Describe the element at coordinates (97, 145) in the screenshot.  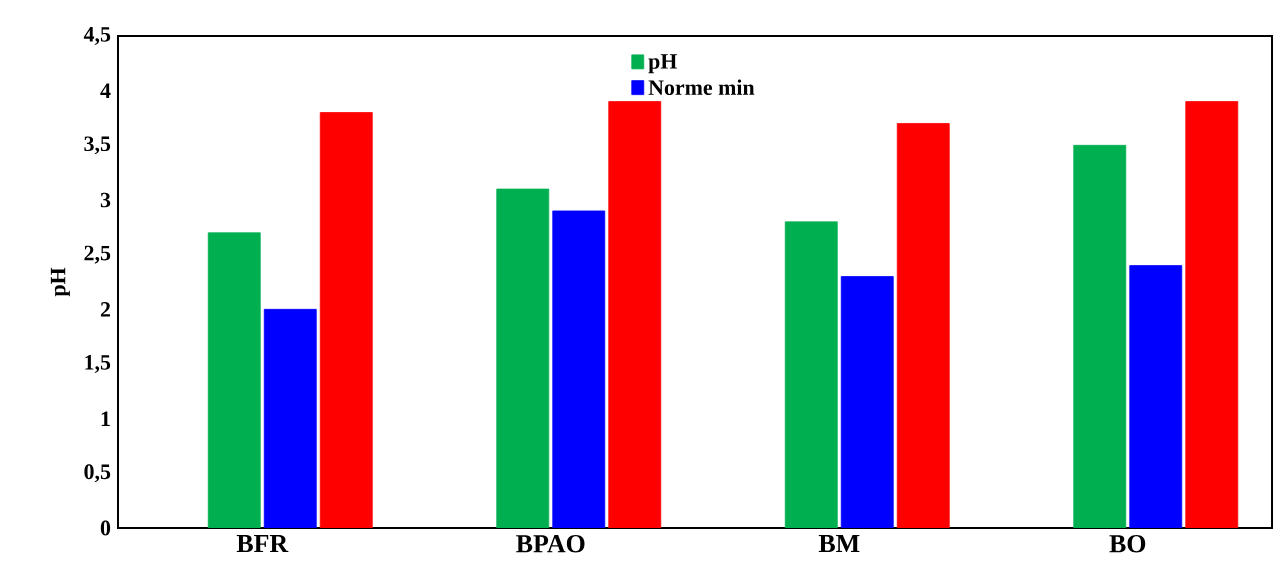
I see `y-tick-label: 3,5` at that location.